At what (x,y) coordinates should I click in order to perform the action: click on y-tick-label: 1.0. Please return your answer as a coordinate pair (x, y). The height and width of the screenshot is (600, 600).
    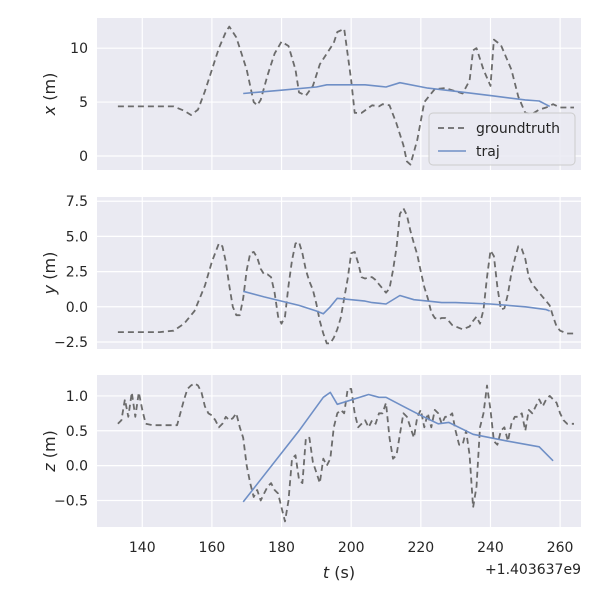
    Looking at the image, I should click on (77, 397).